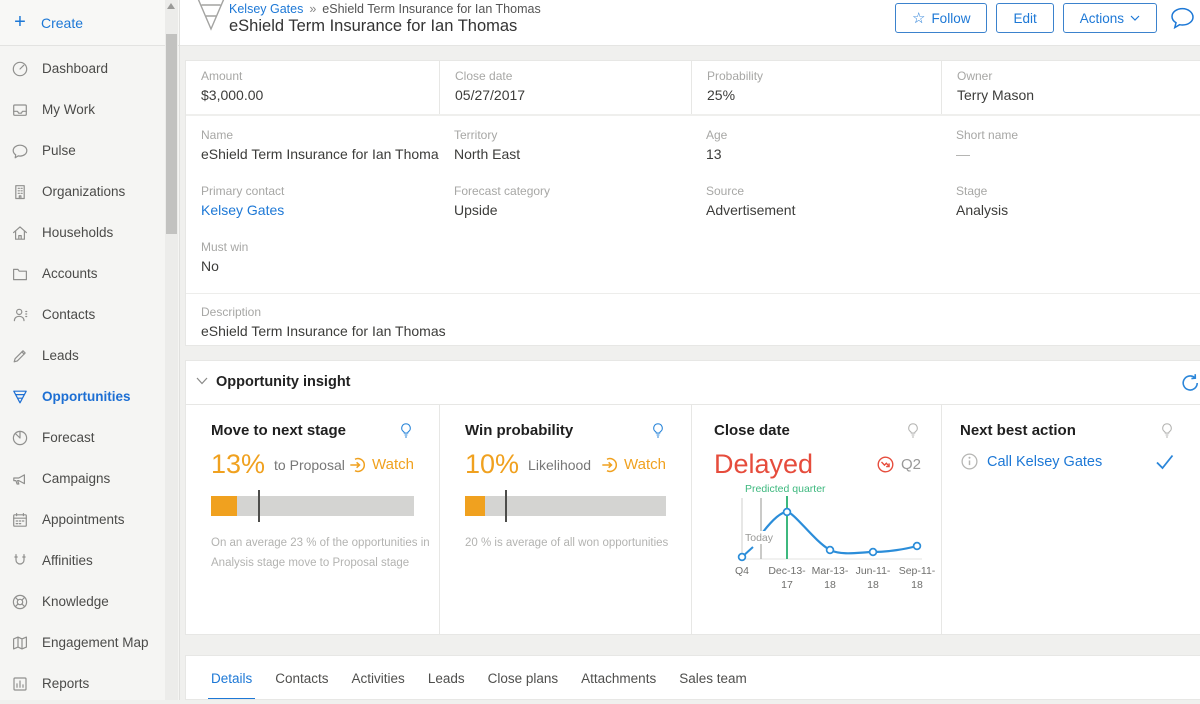  What do you see at coordinates (171, 6) in the screenshot?
I see `scroll-up-arrow-icon` at bounding box center [171, 6].